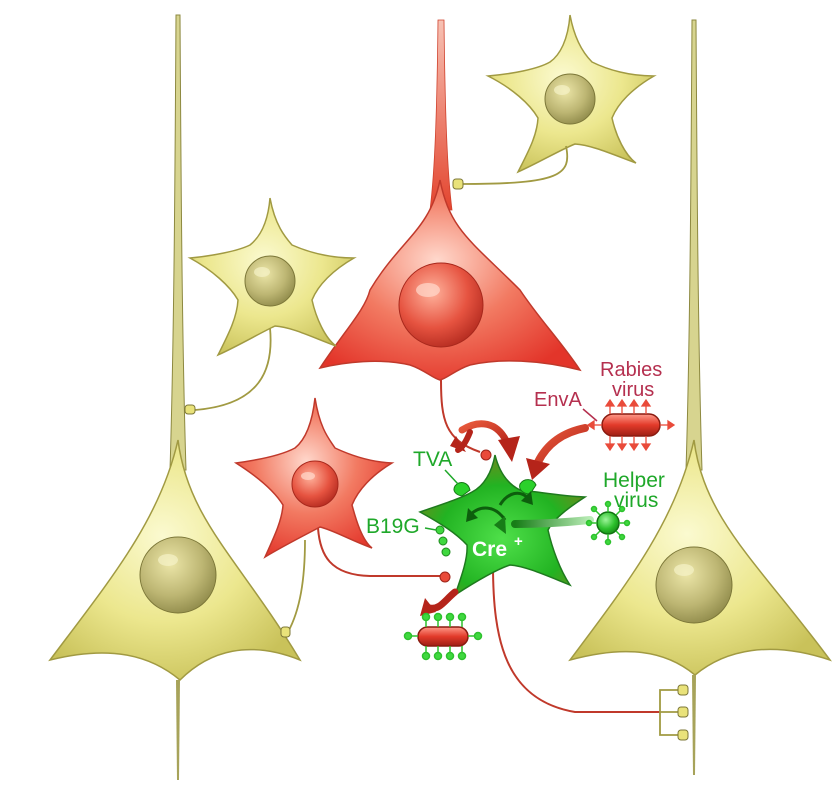 Image resolution: width=832 pixels, height=803 pixels. I want to click on helper-virus-label-line1: Helper, so click(634, 480).